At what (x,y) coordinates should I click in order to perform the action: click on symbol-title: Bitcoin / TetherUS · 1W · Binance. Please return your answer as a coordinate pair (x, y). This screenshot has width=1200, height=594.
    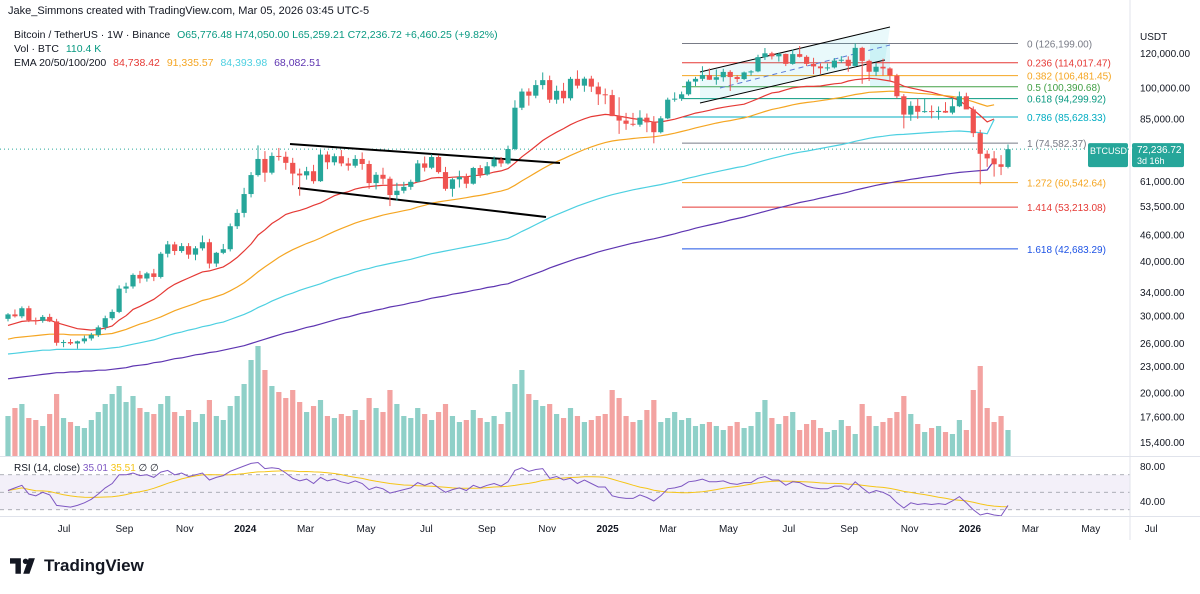
    Looking at the image, I should click on (92, 35).